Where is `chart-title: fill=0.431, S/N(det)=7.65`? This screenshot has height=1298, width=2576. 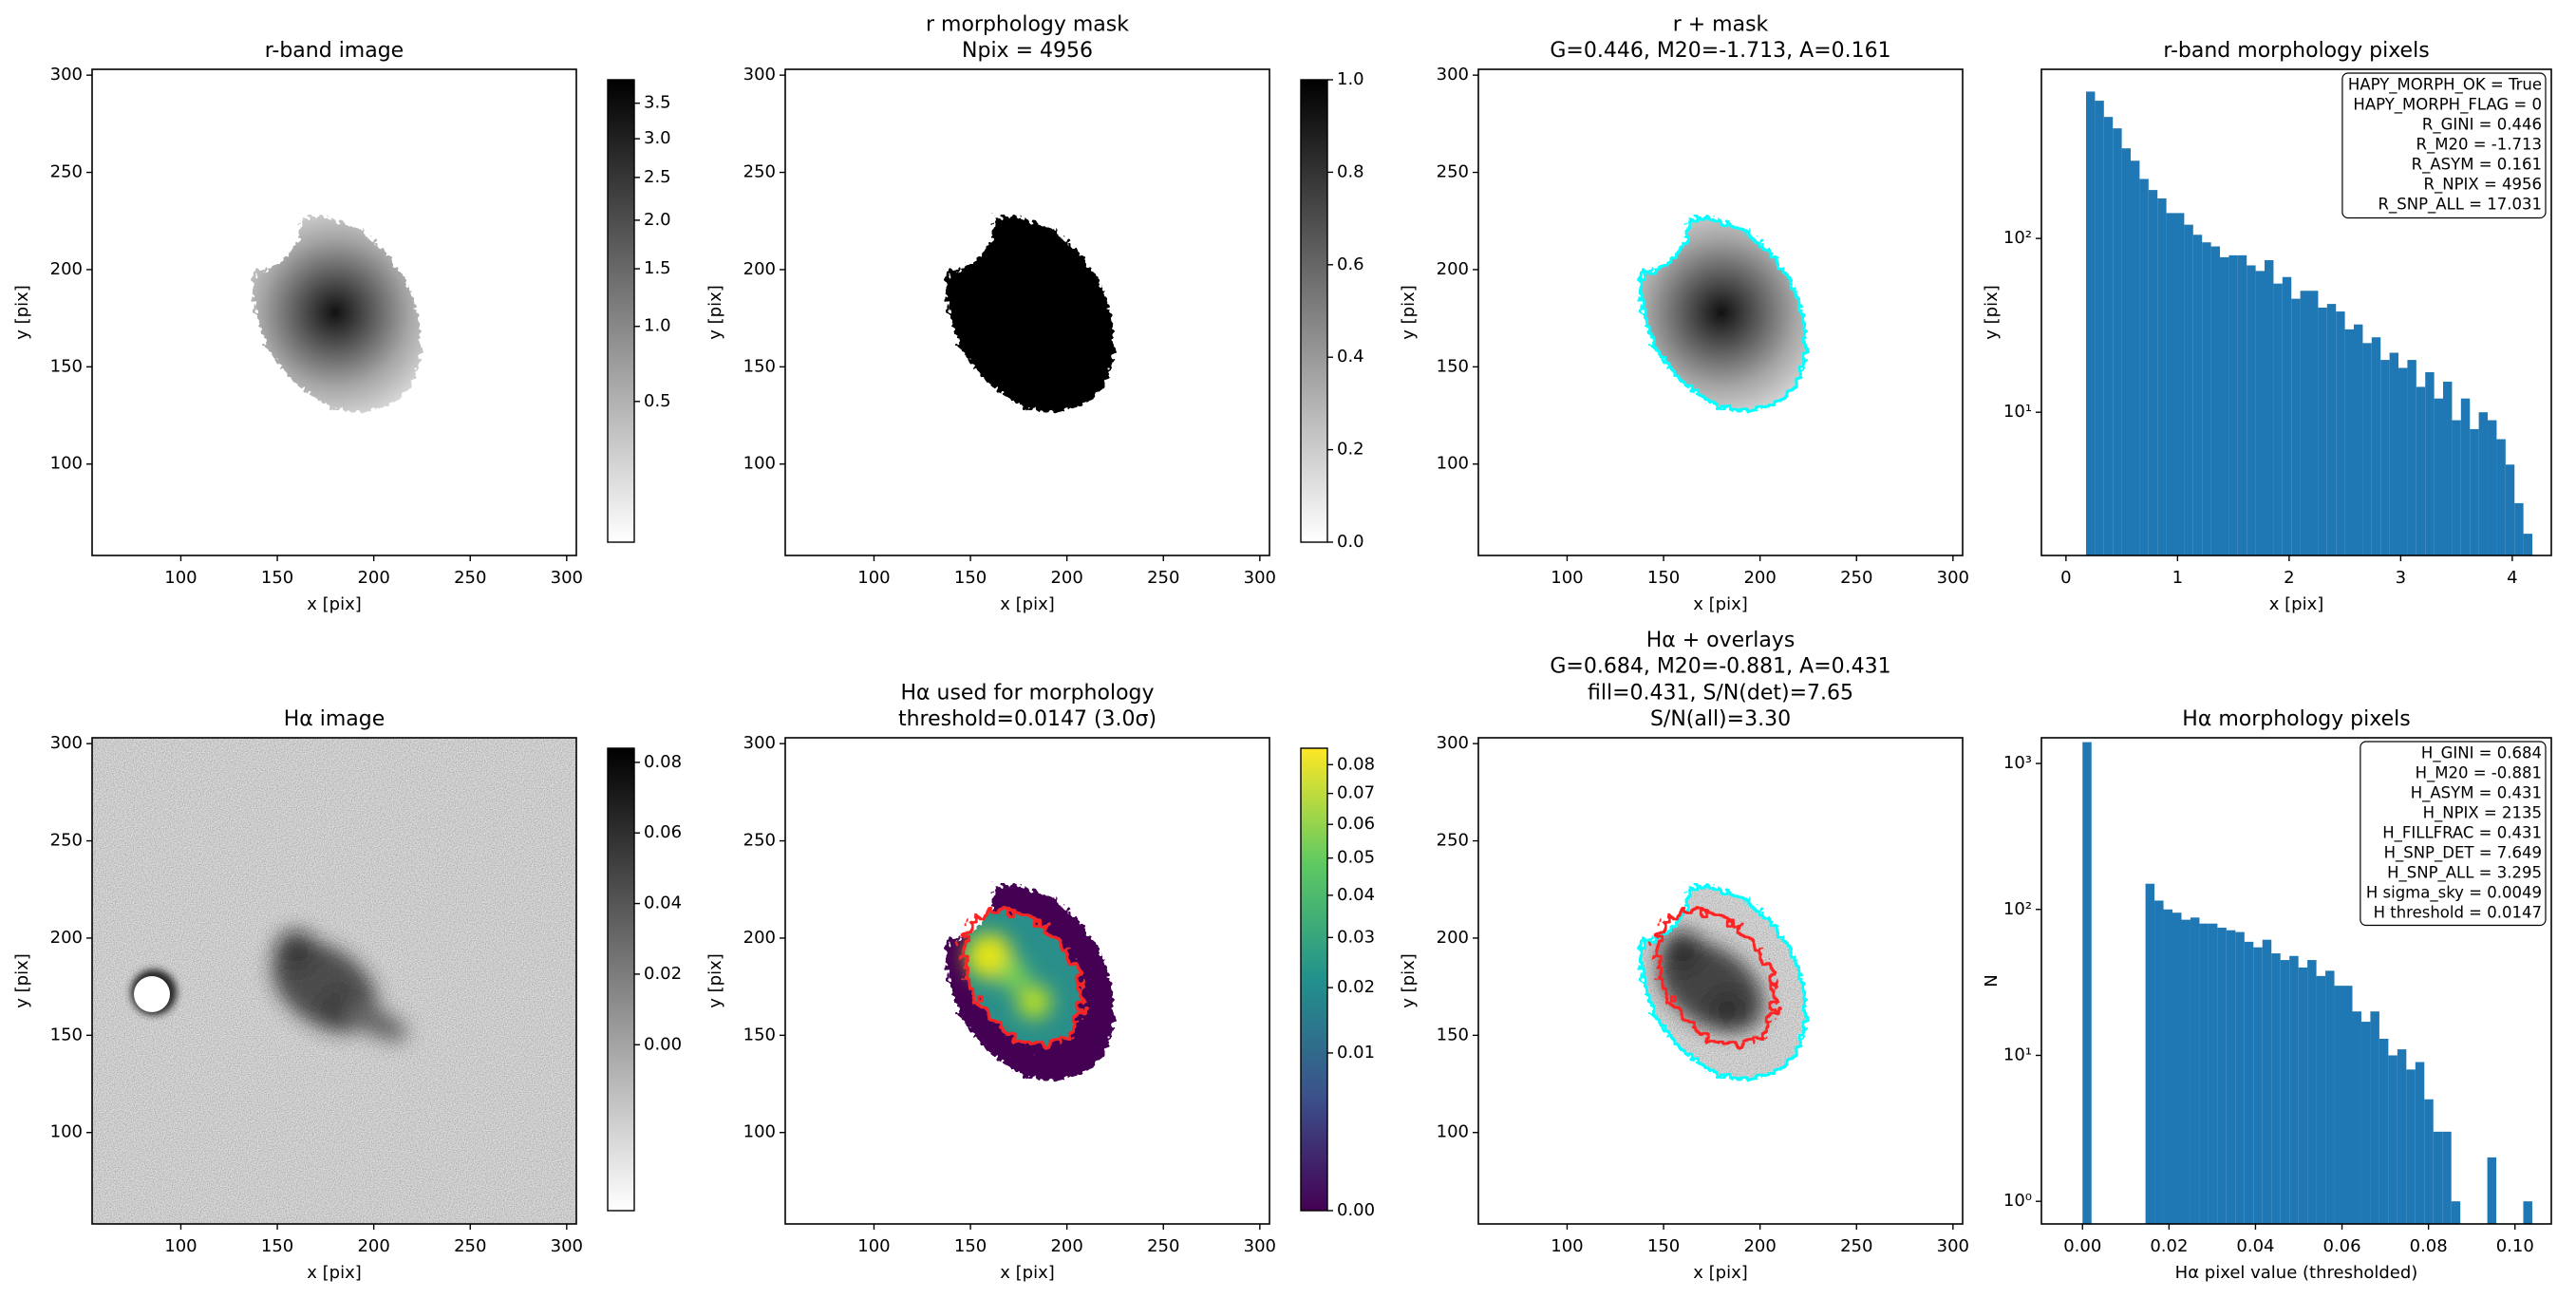 chart-title: fill=0.431, S/N(det)=7.65 is located at coordinates (1720, 693).